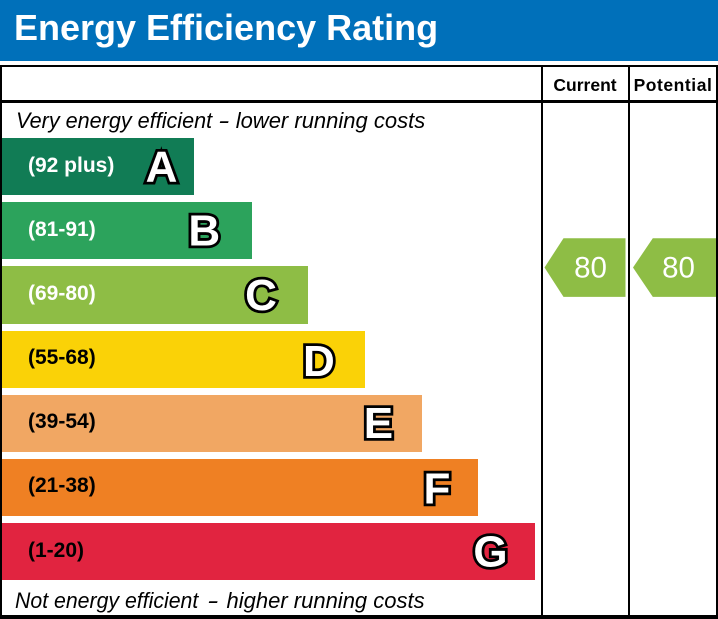 This screenshot has height=619, width=718. What do you see at coordinates (436, 489) in the screenshot?
I see `svg-text: F` at bounding box center [436, 489].